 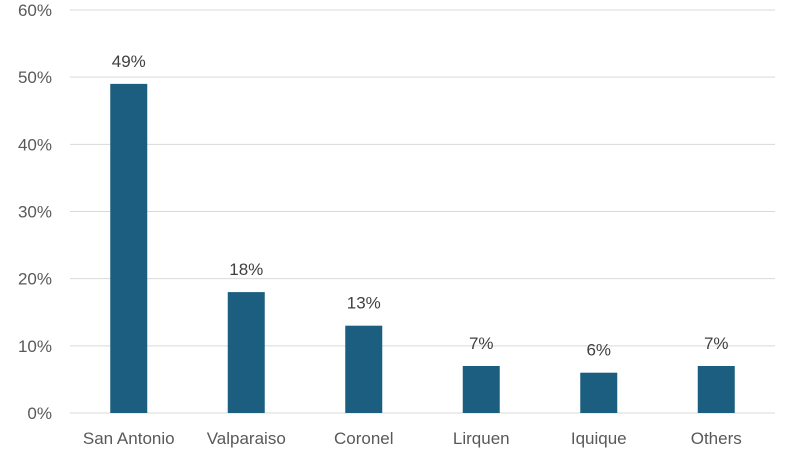 I want to click on data-label: 49%, so click(x=129, y=61).